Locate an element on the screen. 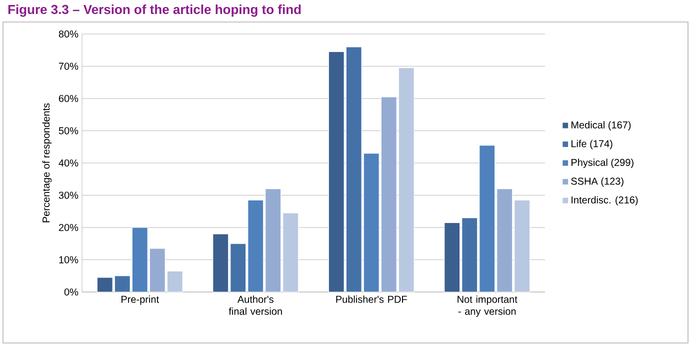 This screenshot has width=691, height=346. chart-title: Figure 3.3 – Version of the article hoping to find is located at coordinates (154, 10).